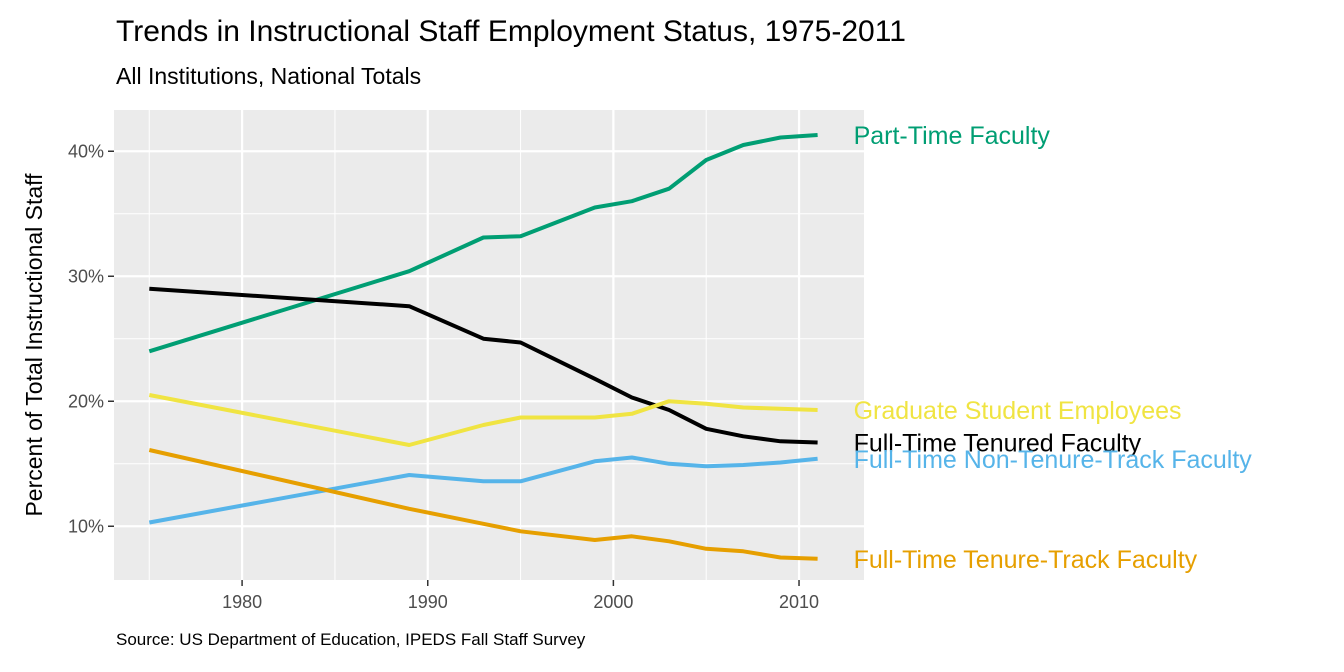 This screenshot has height=672, width=1344. I want to click on y-tick-label: 40%, so click(86, 151).